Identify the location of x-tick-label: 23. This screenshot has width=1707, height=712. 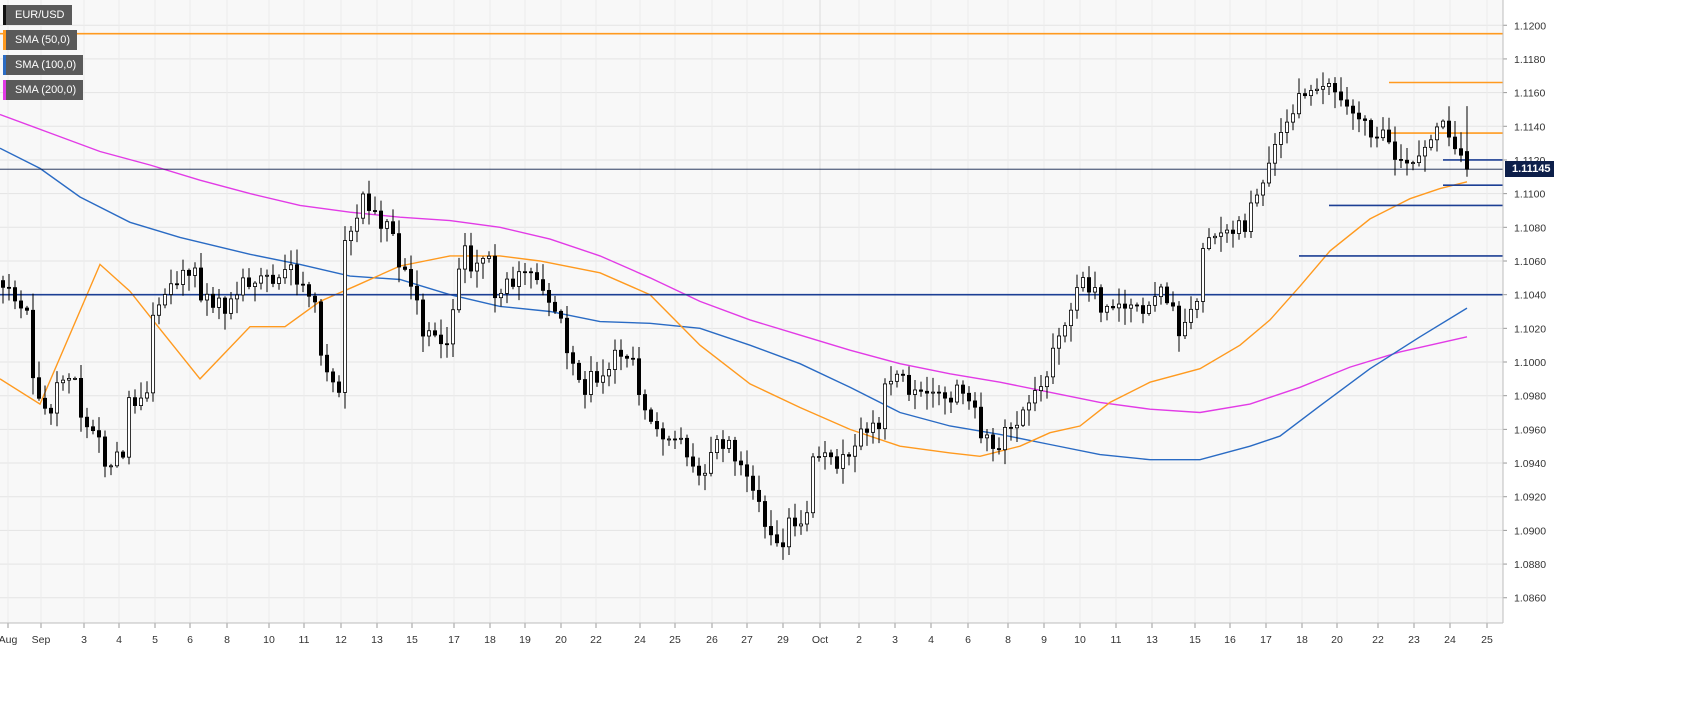
(1414, 640).